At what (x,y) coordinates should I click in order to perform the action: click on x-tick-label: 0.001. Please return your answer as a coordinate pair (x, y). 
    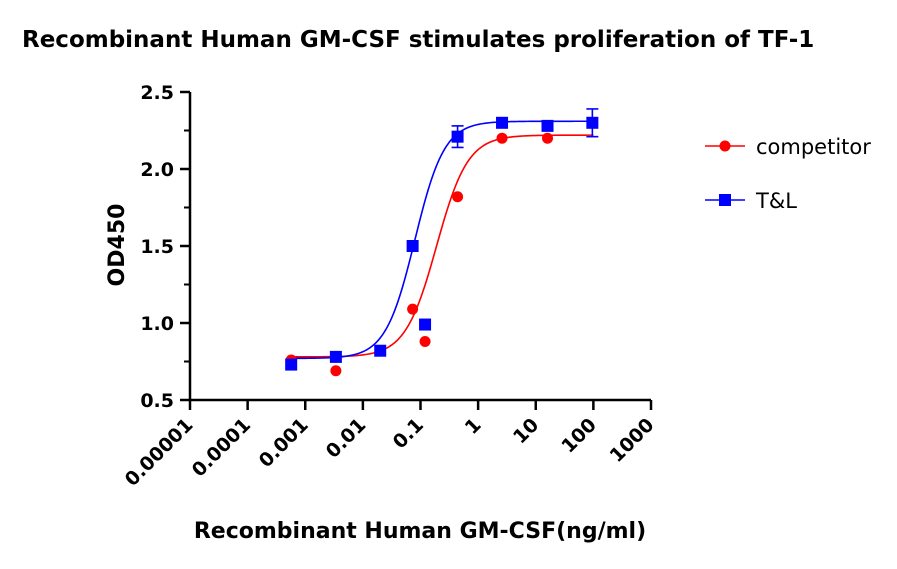
    Looking at the image, I should click on (284, 443).